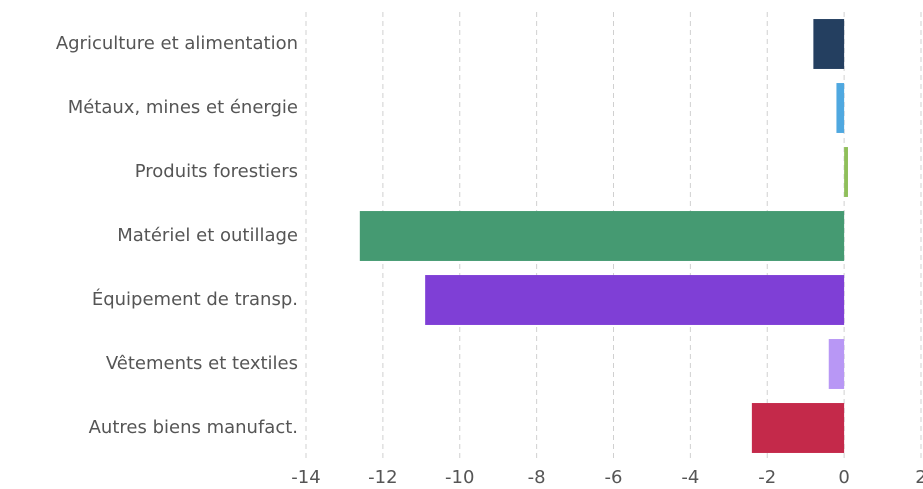 This screenshot has width=923, height=489. Describe the element at coordinates (216, 171) in the screenshot. I see `y-tick-label: Produits forestiers` at that location.